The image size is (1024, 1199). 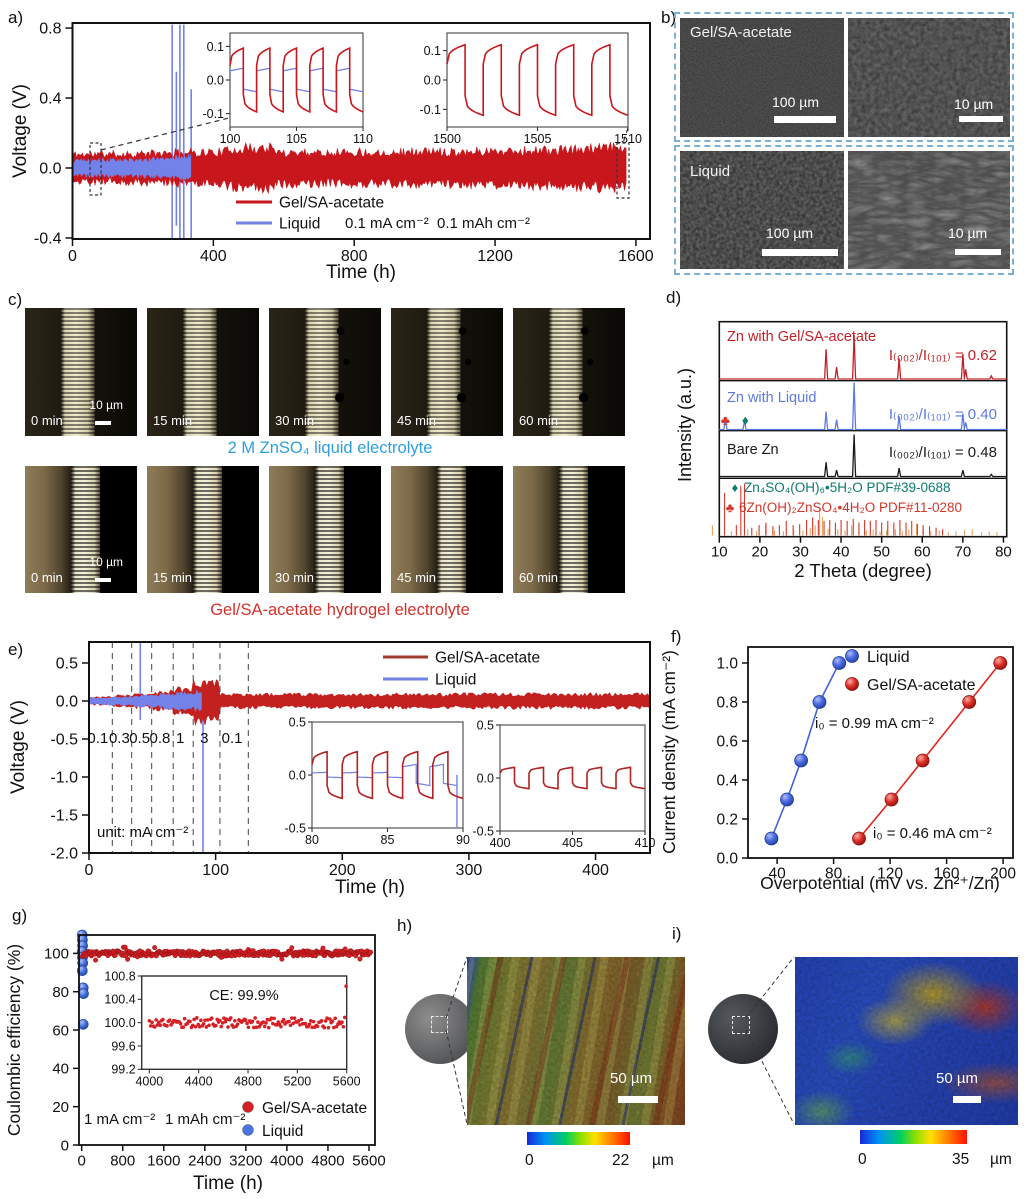 What do you see at coordinates (312, 840) in the screenshot?
I see `inset-x-tick-label: 80` at bounding box center [312, 840].